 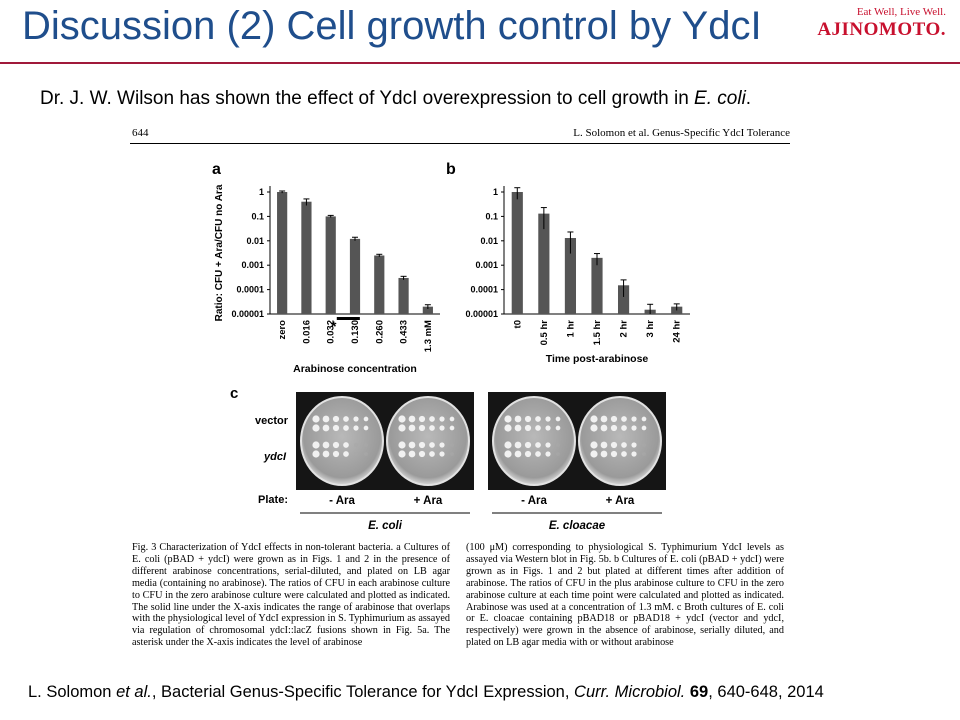 I want to click on y-tick-label: 0.0001, so click(x=250, y=290).